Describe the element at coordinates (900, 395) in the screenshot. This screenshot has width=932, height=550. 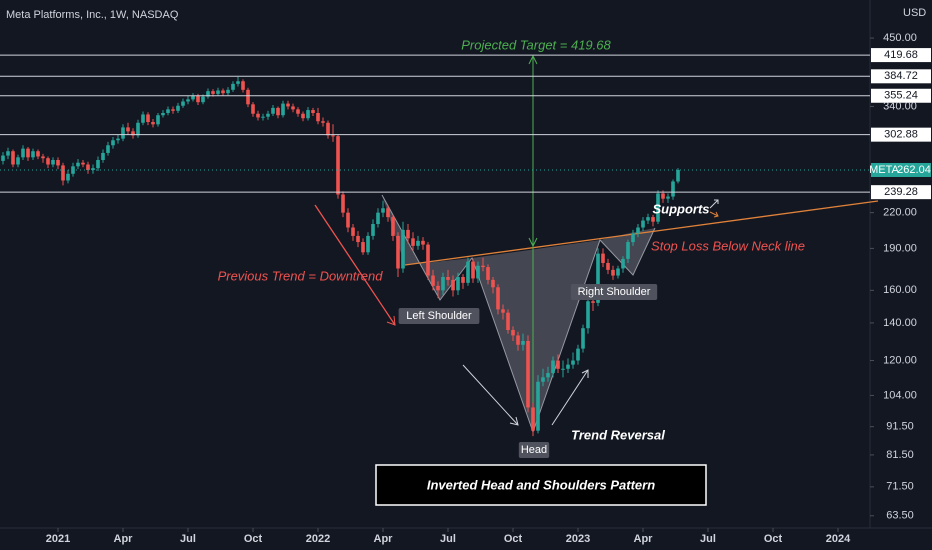
I see `y-tick-label: 104.00` at that location.